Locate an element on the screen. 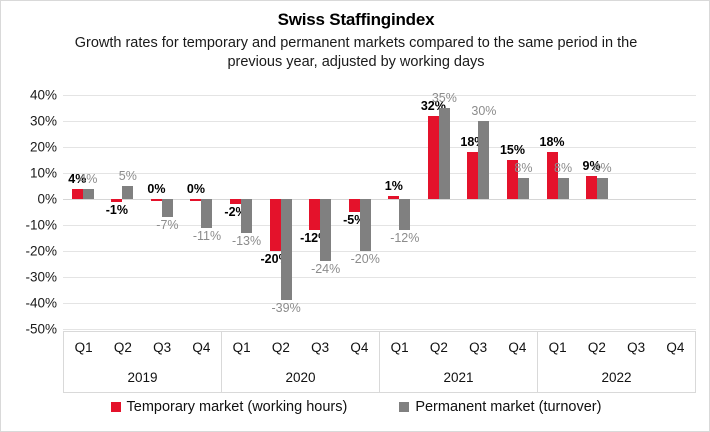  bar-group: -12% -24% is located at coordinates (320, 212).